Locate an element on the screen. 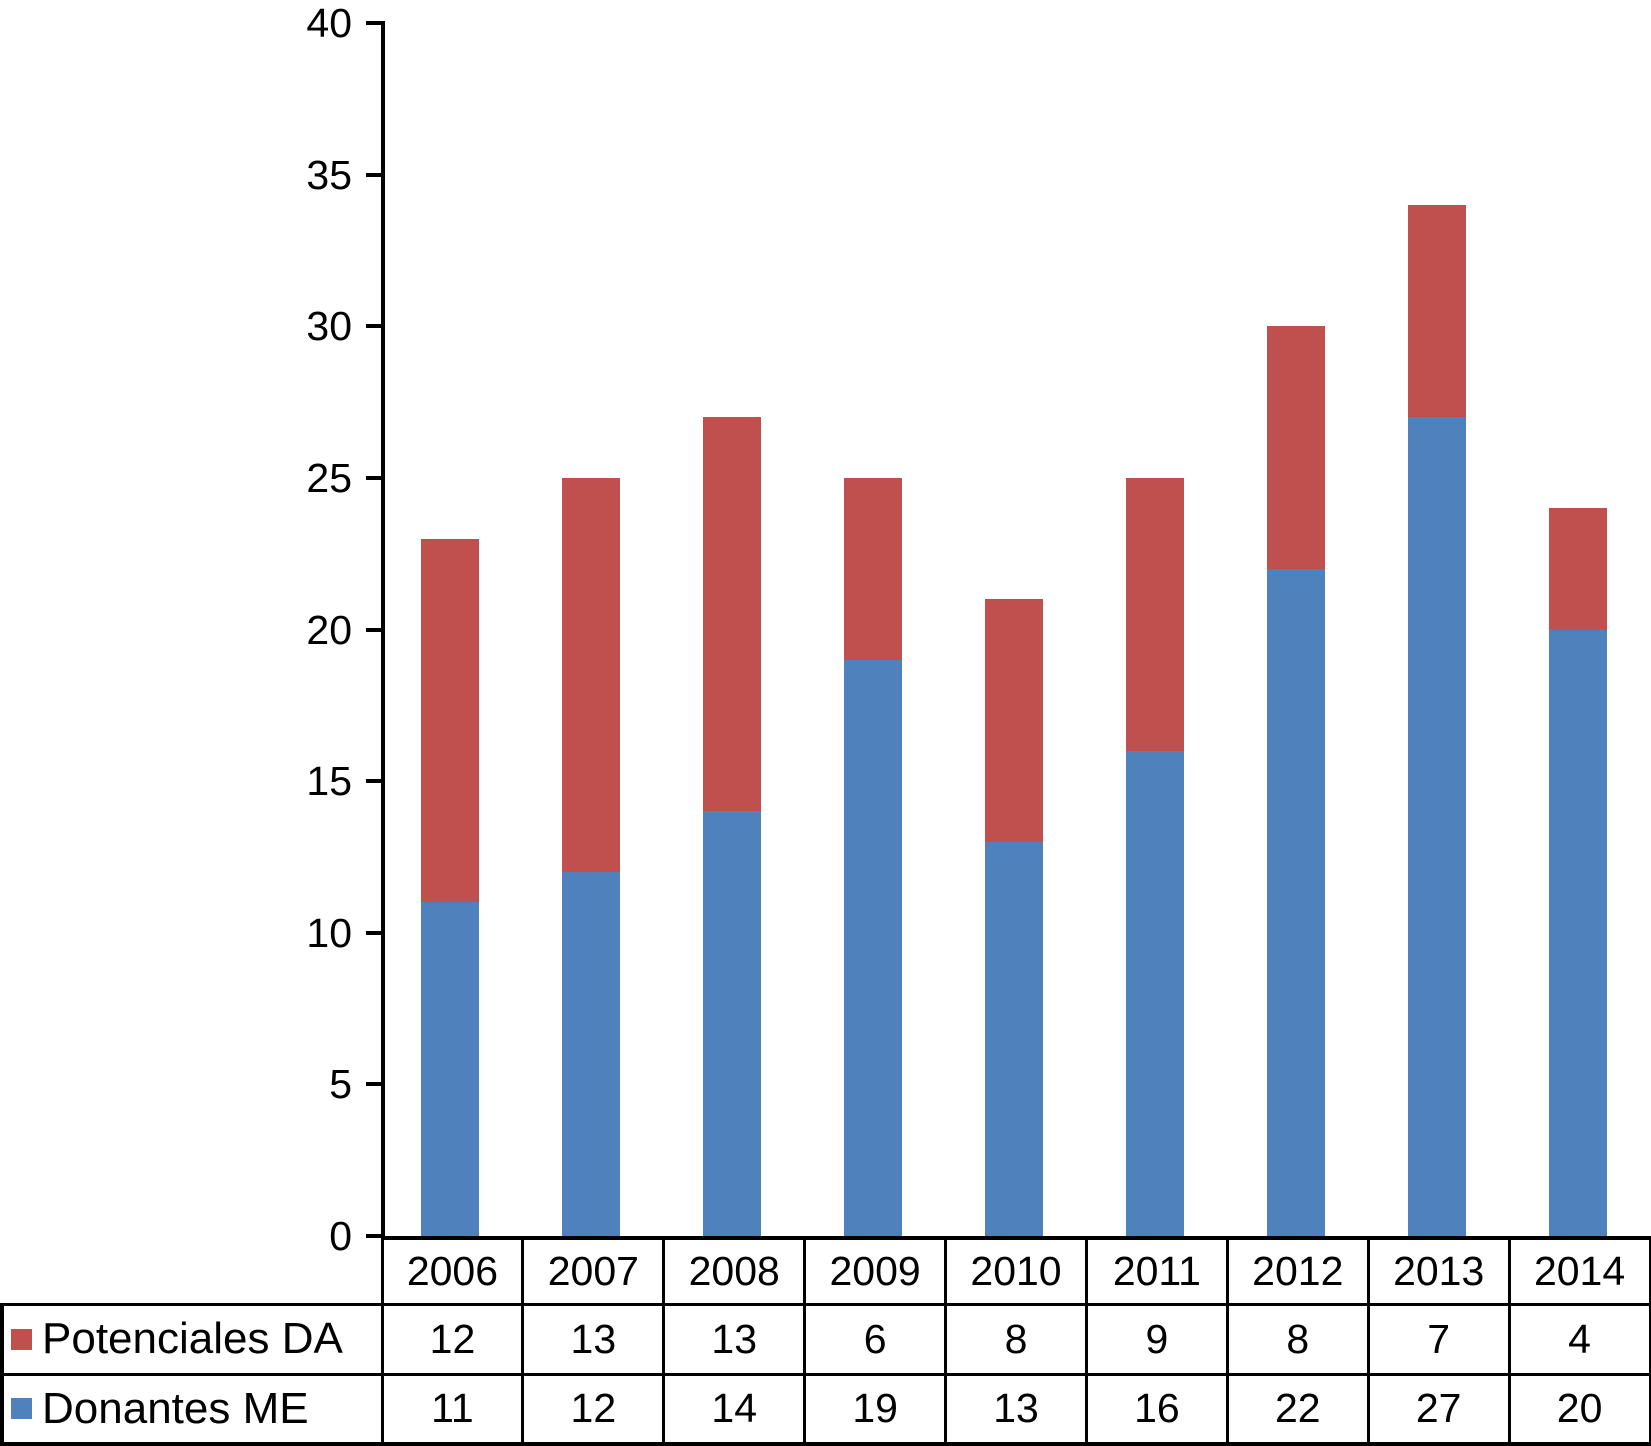 The width and height of the screenshot is (1651, 1446). value-cell: 22 is located at coordinates (1297, 1409).